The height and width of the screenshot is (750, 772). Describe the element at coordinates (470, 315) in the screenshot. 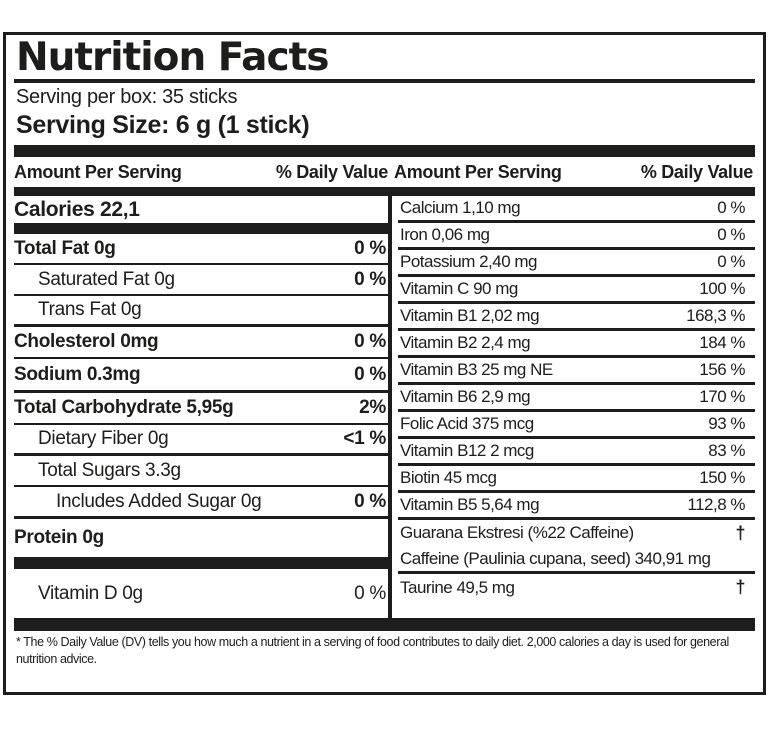

I see `nutrient-name: Vitamin B1 2,02 mg` at that location.